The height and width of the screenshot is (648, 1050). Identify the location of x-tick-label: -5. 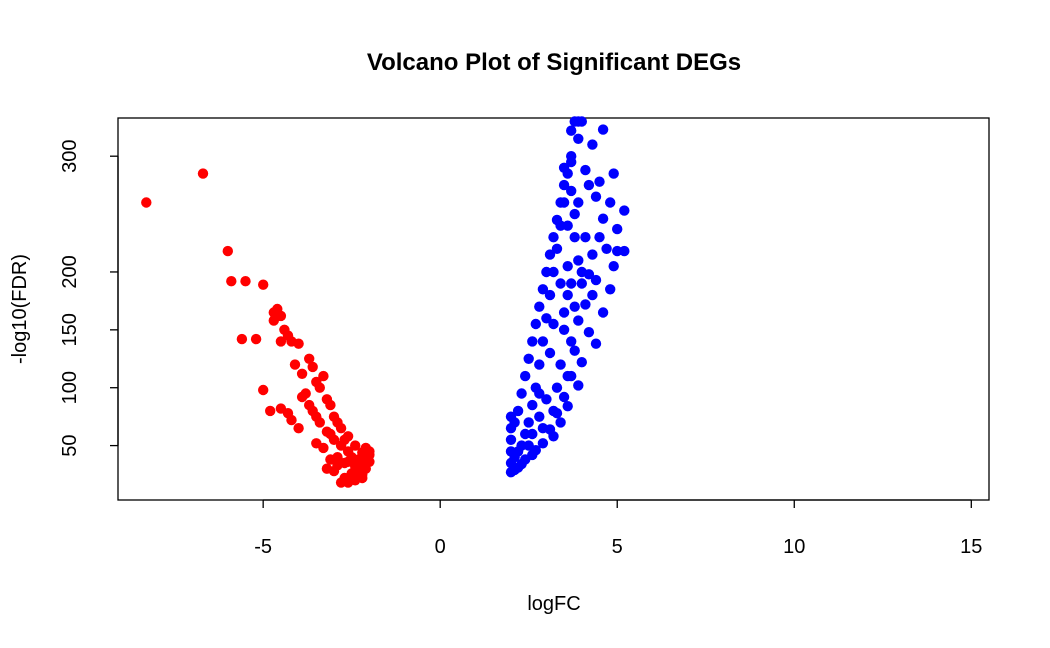
(263, 547).